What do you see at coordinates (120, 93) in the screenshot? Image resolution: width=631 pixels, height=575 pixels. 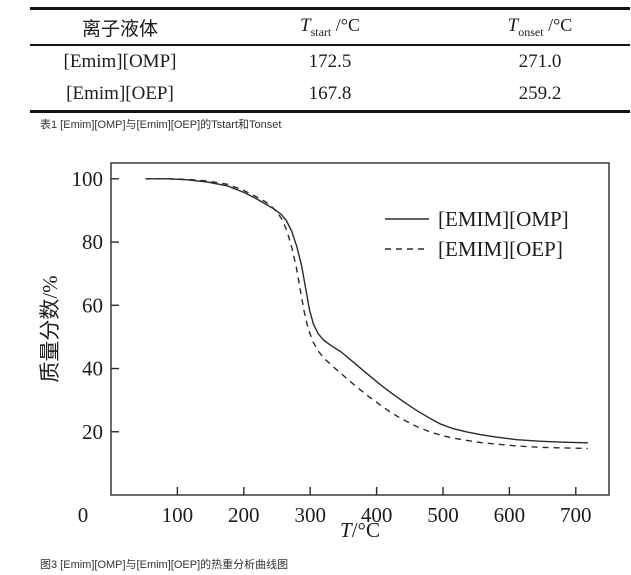 I see `cell-liquid: [Emim][OEP]` at bounding box center [120, 93].